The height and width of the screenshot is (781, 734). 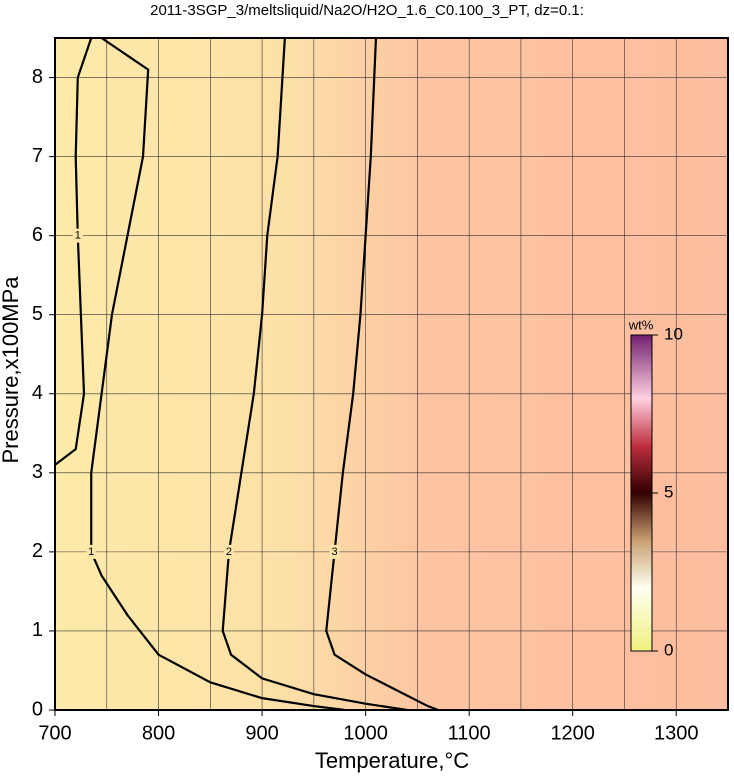 What do you see at coordinates (37, 393) in the screenshot?
I see `y-tick-label: 4` at bounding box center [37, 393].